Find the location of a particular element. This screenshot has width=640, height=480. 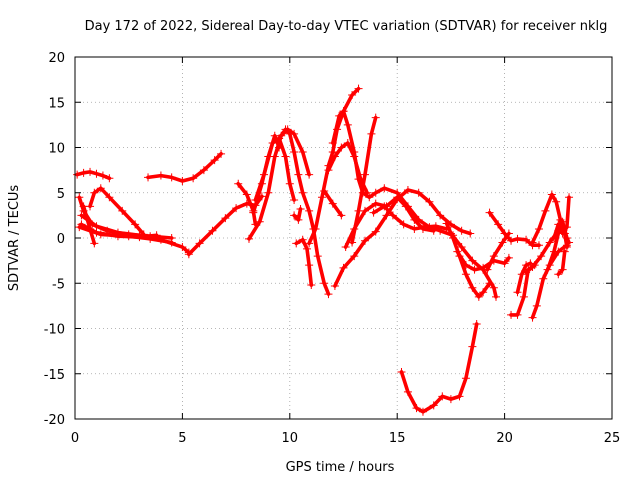

y-tick-label: 0 is located at coordinates (61, 239).